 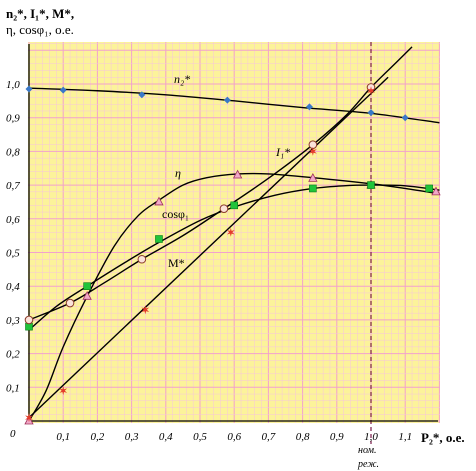 I want to click on y-tick-label: 1,0, so click(x=13, y=85).